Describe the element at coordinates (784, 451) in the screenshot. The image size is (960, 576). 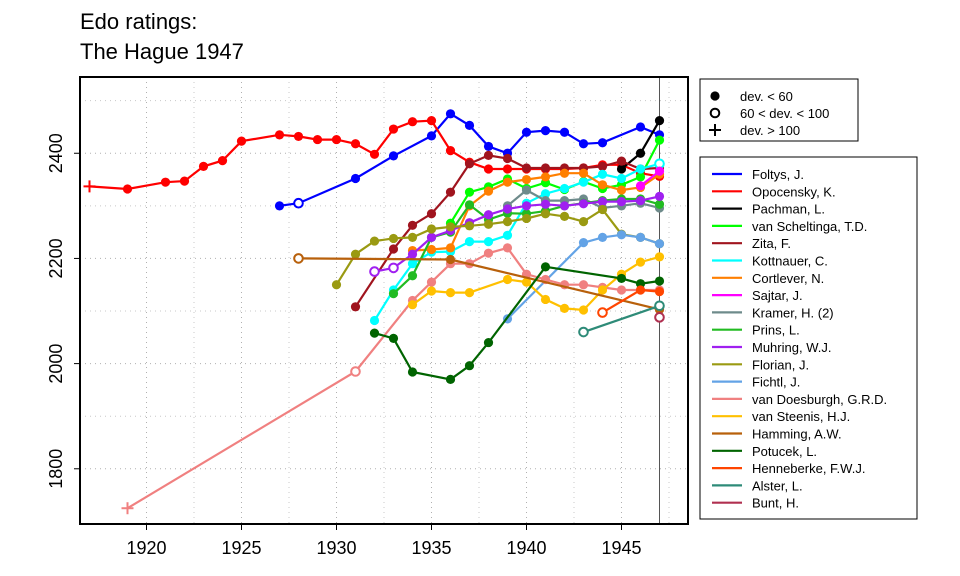
I see `series-legend-label: Potucek, L.` at that location.